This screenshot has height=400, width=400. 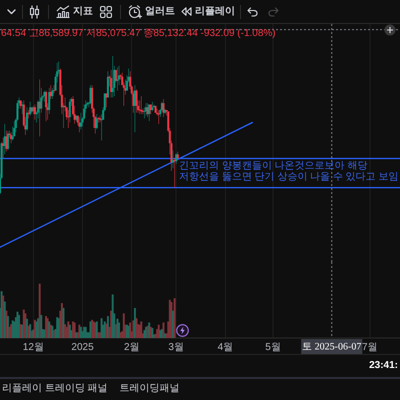 I want to click on x-tick-label: 2025, so click(x=82, y=347).